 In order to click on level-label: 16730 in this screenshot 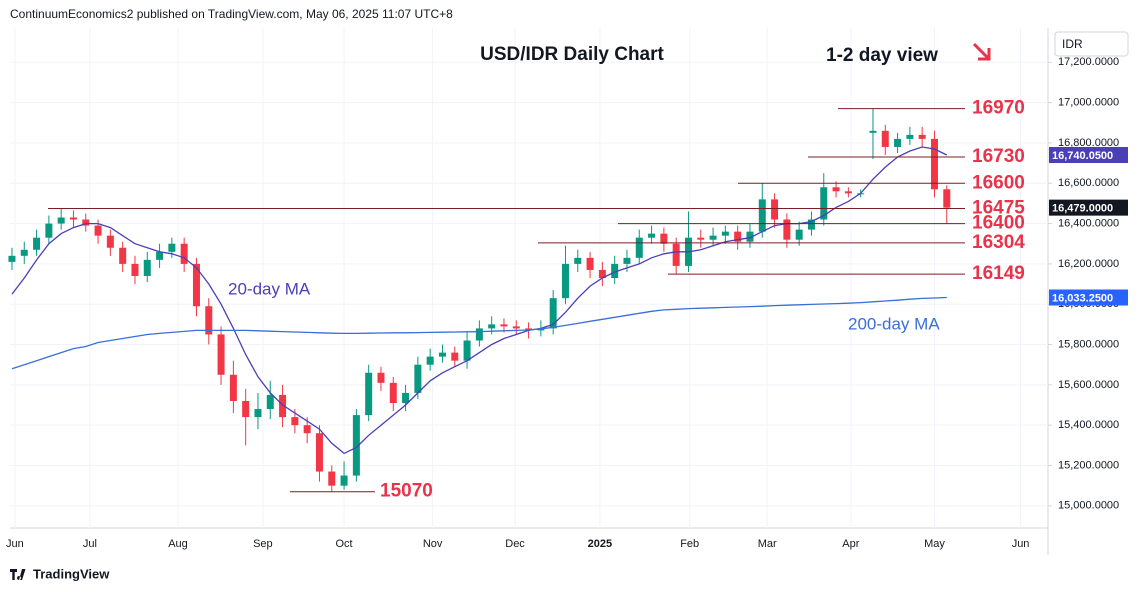, I will do `click(998, 156)`.